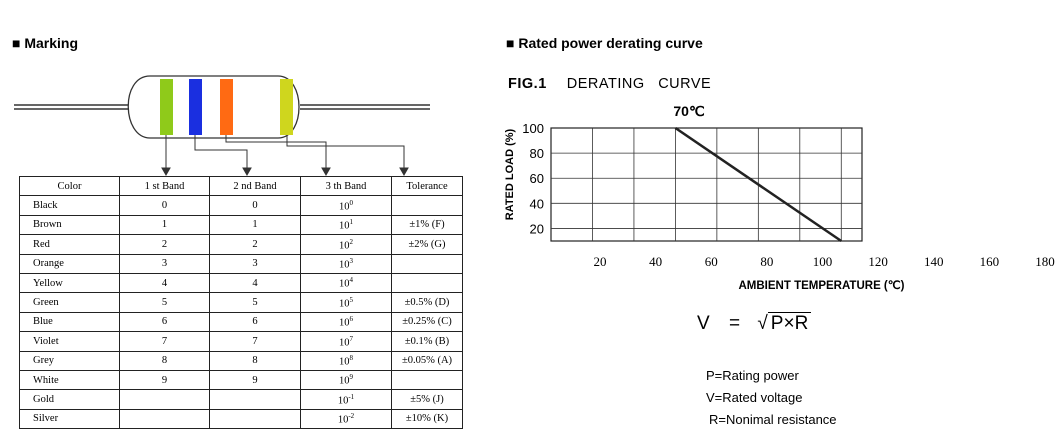 Image resolution: width=1062 pixels, height=439 pixels. What do you see at coordinates (510, 174) in the screenshot?
I see `y-axis-label: RATED LOAD (%)` at bounding box center [510, 174].